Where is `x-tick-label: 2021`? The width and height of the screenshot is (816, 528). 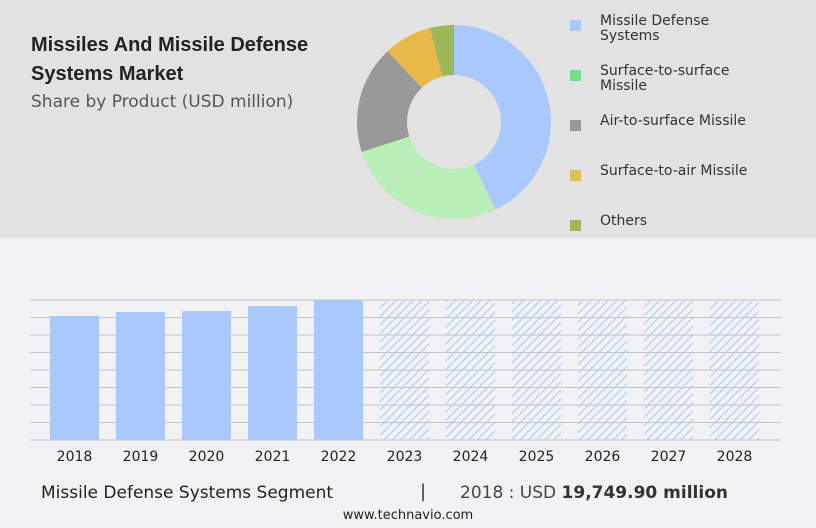
x-tick-label: 2021 is located at coordinates (273, 457).